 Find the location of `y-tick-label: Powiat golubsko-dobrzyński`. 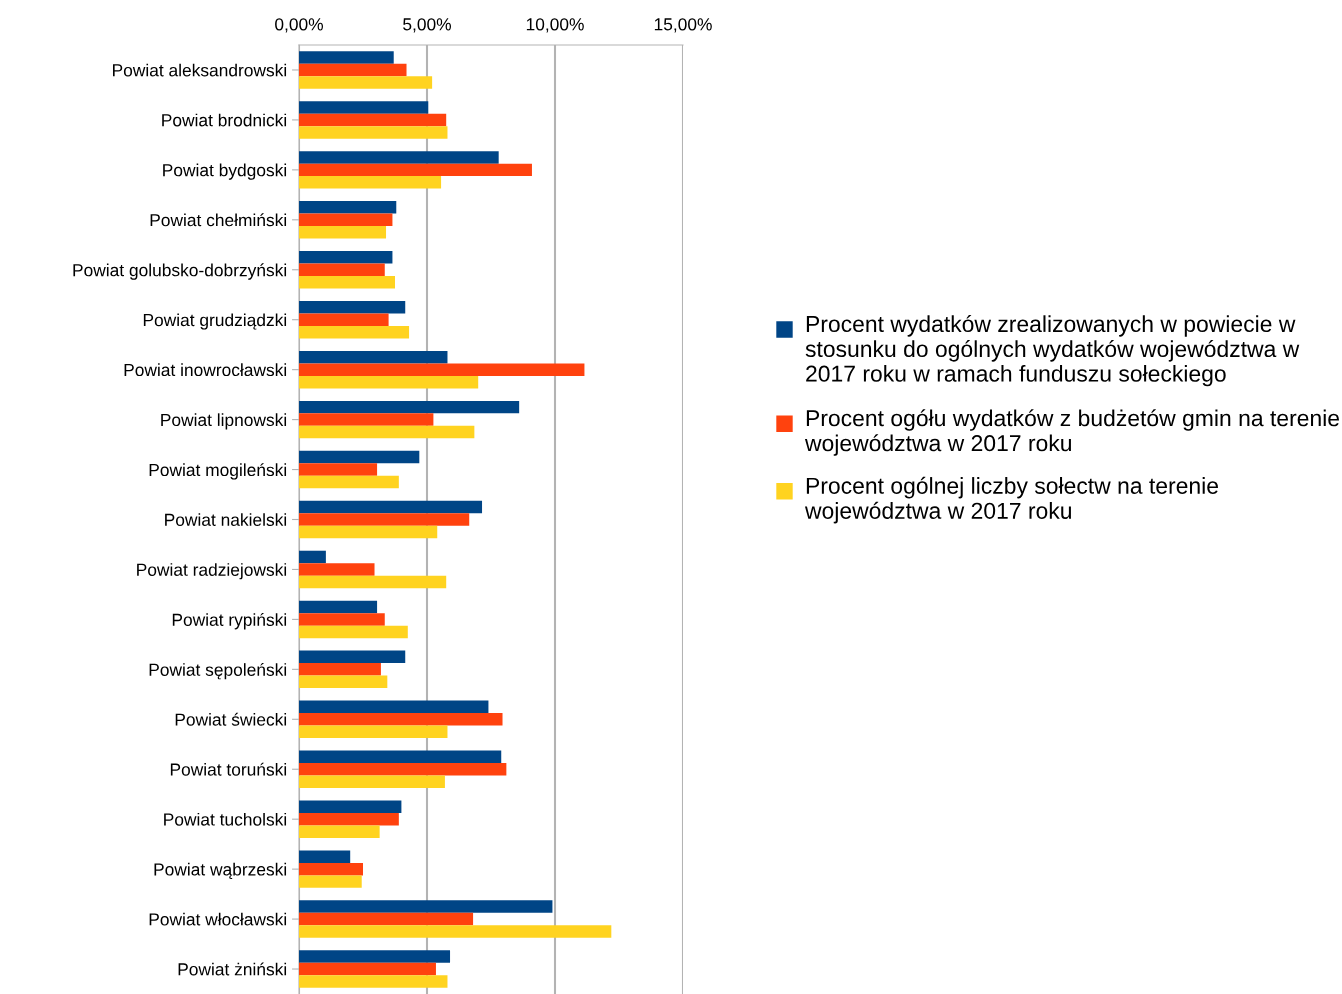

y-tick-label: Powiat golubsko-dobrzyński is located at coordinates (180, 271).